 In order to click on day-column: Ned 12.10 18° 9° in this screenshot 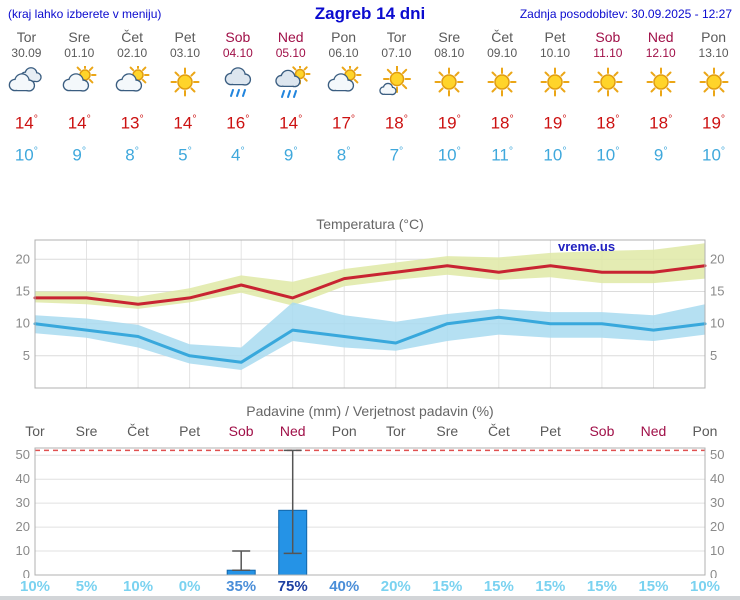, I will do `click(660, 98)`.